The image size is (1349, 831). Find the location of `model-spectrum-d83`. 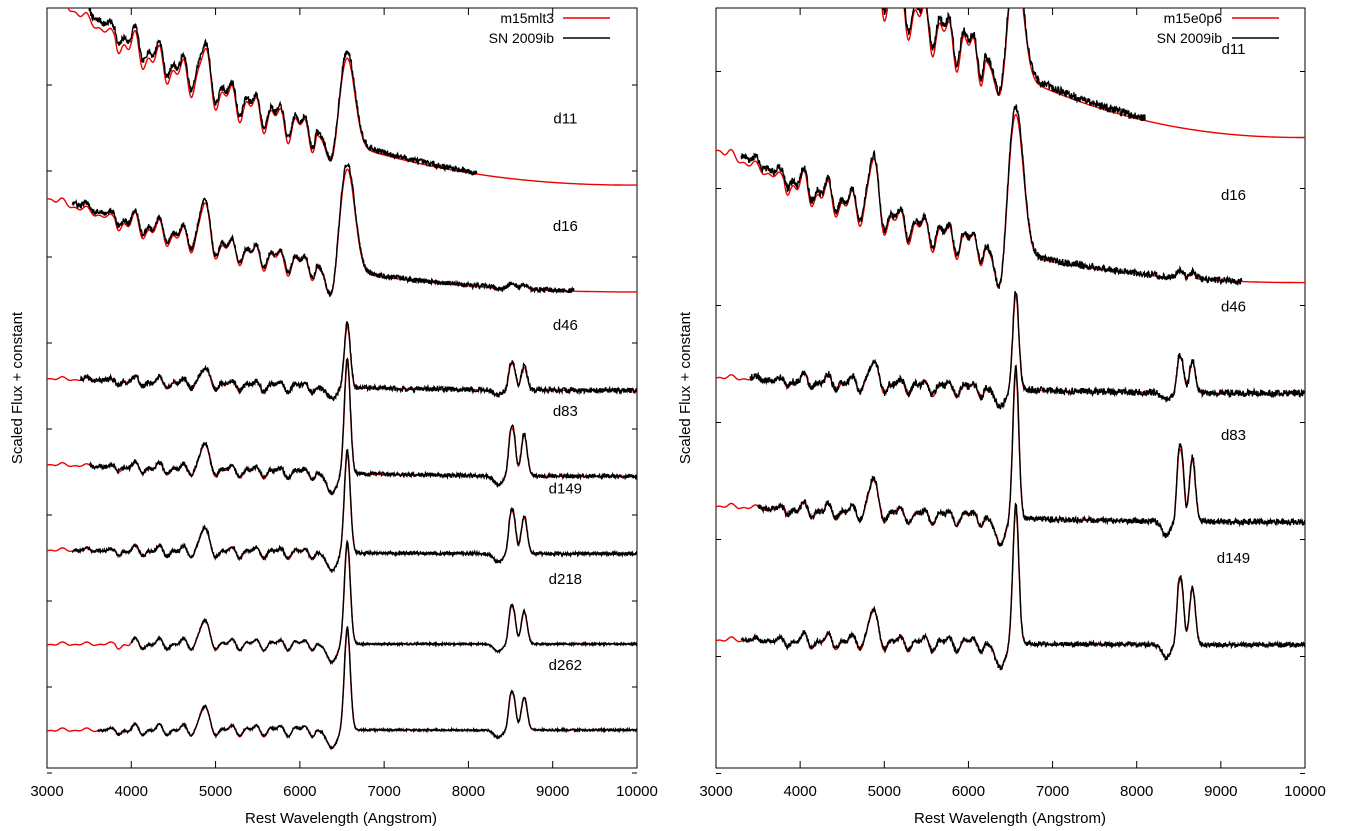

model-spectrum-d83 is located at coordinates (1010, 458).